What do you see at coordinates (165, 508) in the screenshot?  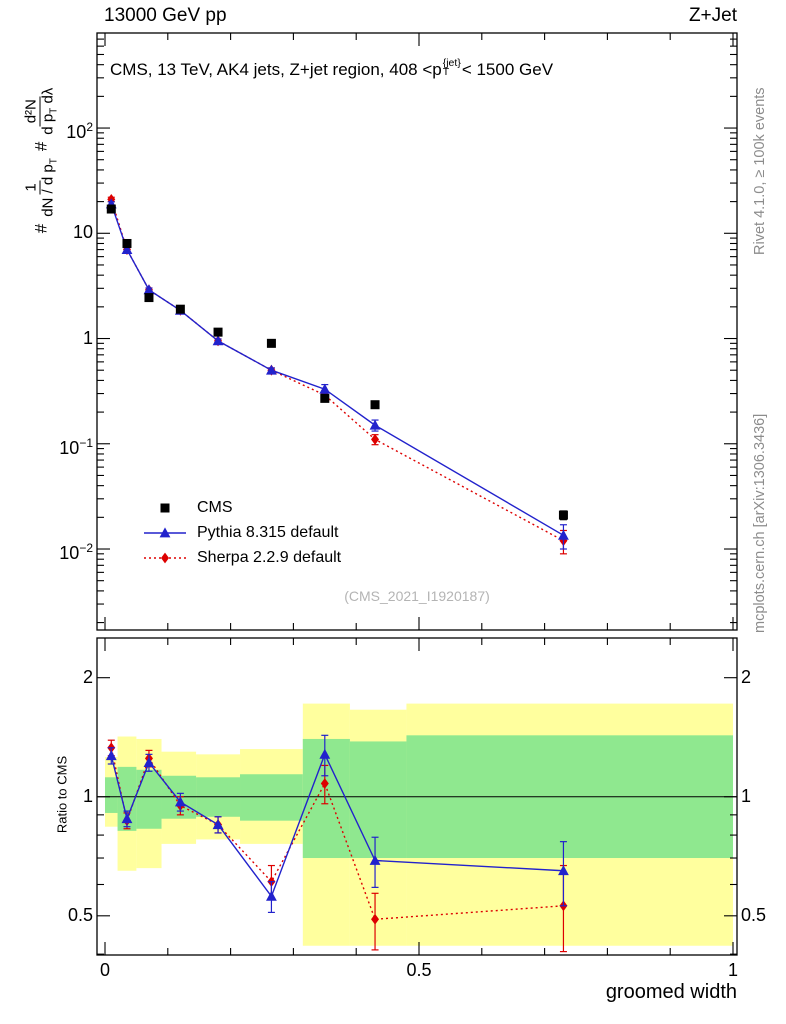 I see `cms-marker-icon` at bounding box center [165, 508].